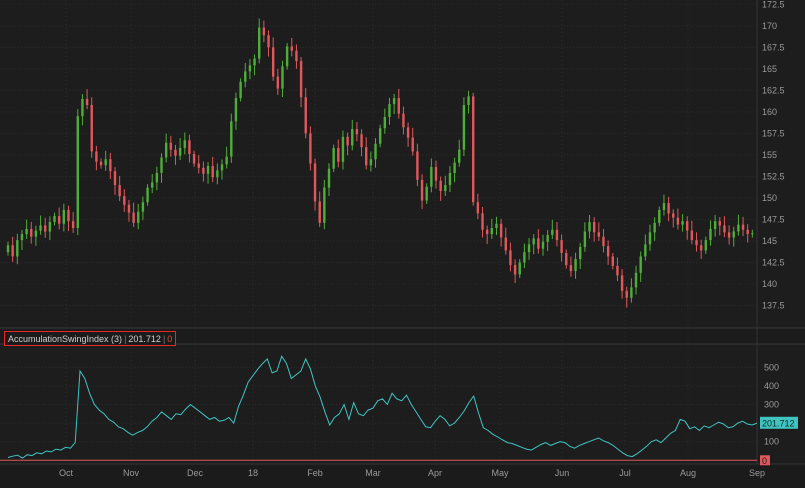 This screenshot has height=488, width=805. Describe the element at coordinates (373, 473) in the screenshot. I see `time-axis-label: Mar` at that location.